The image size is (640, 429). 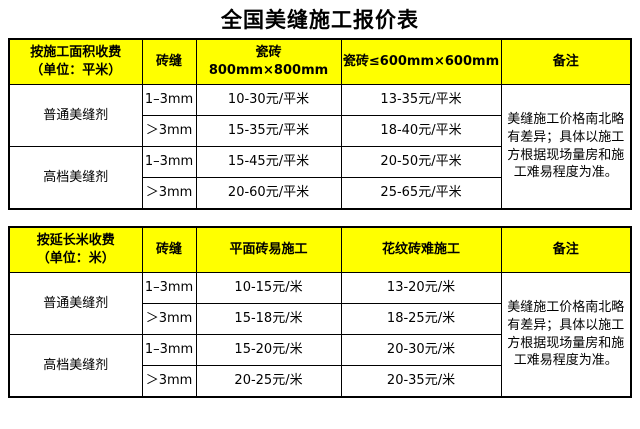 What do you see at coordinates (268, 288) in the screenshot?
I see `price-flat-tile: 10-15元/米` at bounding box center [268, 288].